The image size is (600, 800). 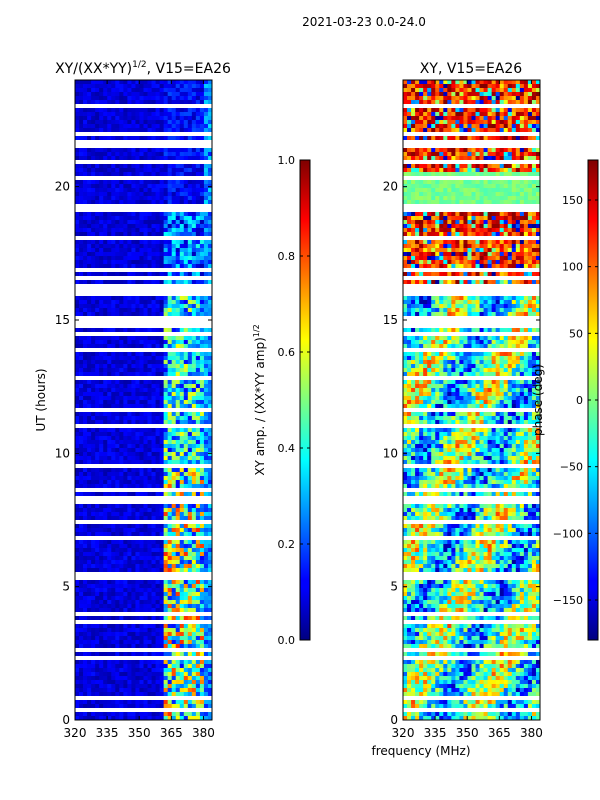 I want to click on colorbar-tick-label: 100, so click(x=572, y=267).